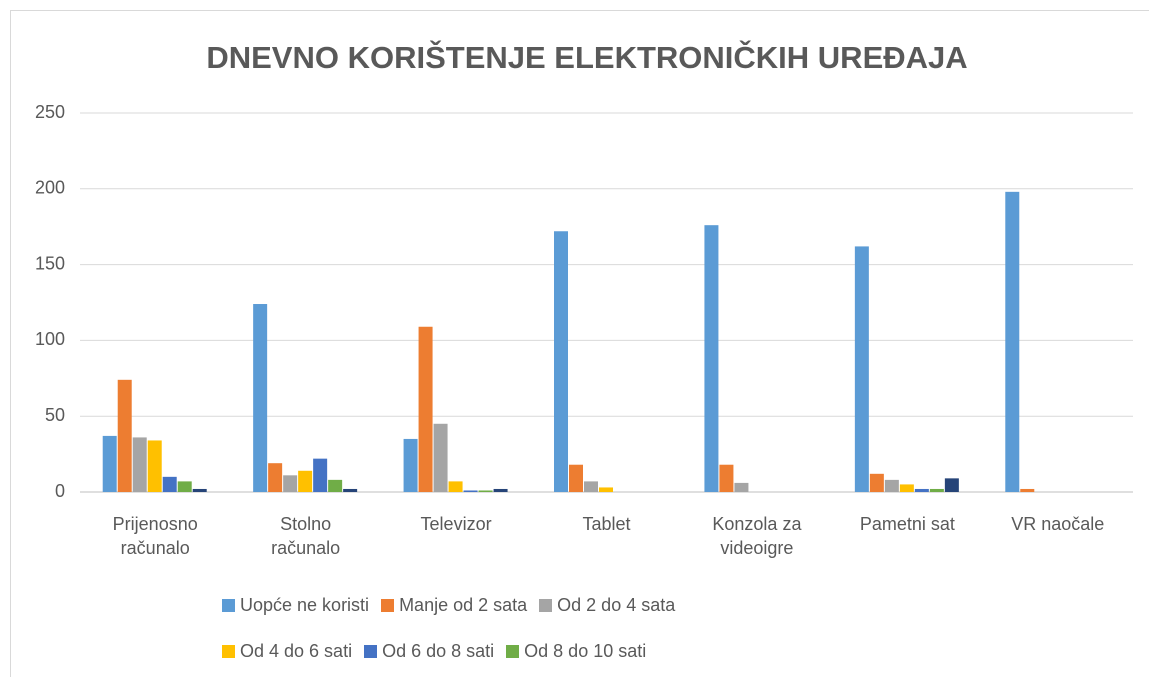  What do you see at coordinates (50, 339) in the screenshot?
I see `y-tick-label: 100` at bounding box center [50, 339].